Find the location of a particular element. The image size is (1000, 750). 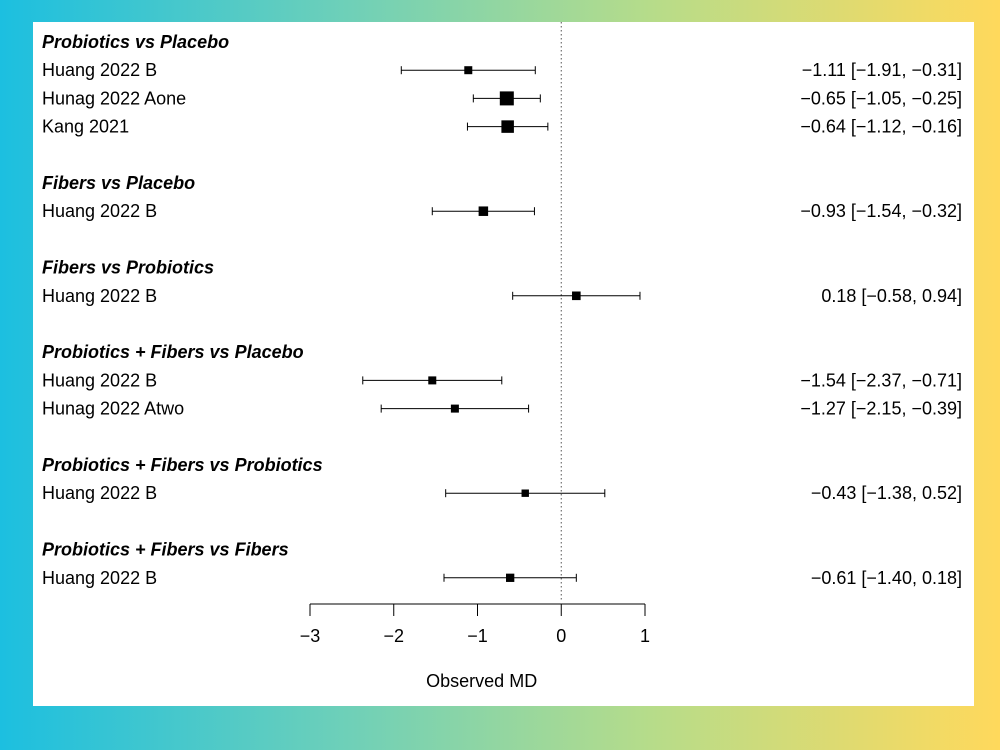

x-tick-label: 1 is located at coordinates (645, 636).